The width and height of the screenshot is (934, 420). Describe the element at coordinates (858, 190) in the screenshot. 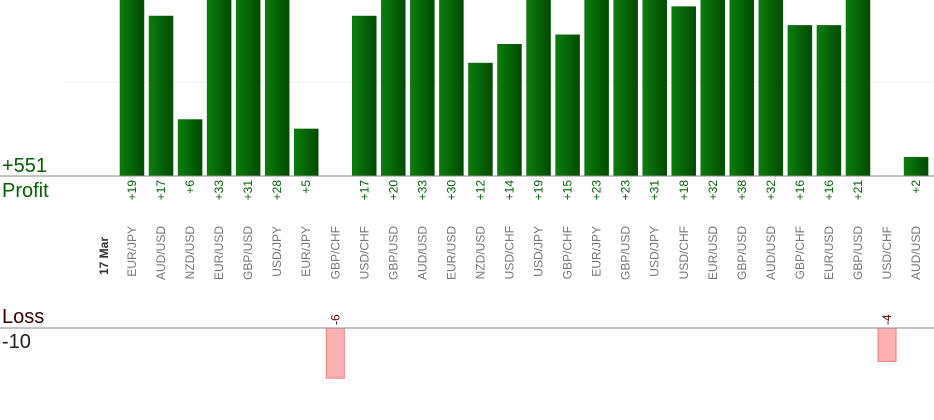

I see `profit-value-label: +21` at that location.